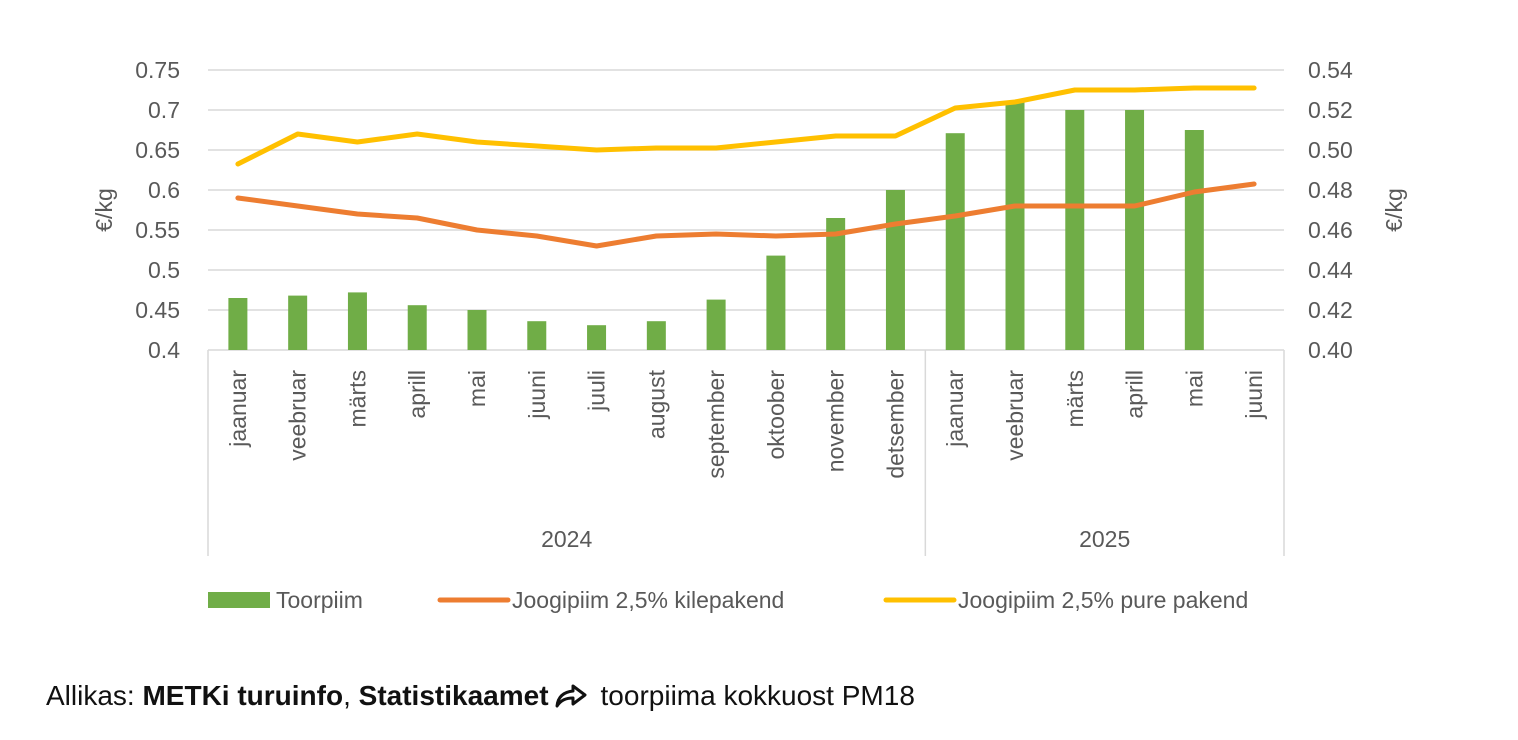  What do you see at coordinates (164, 190) in the screenshot?
I see `y-left-tick-label: 0.6` at bounding box center [164, 190].